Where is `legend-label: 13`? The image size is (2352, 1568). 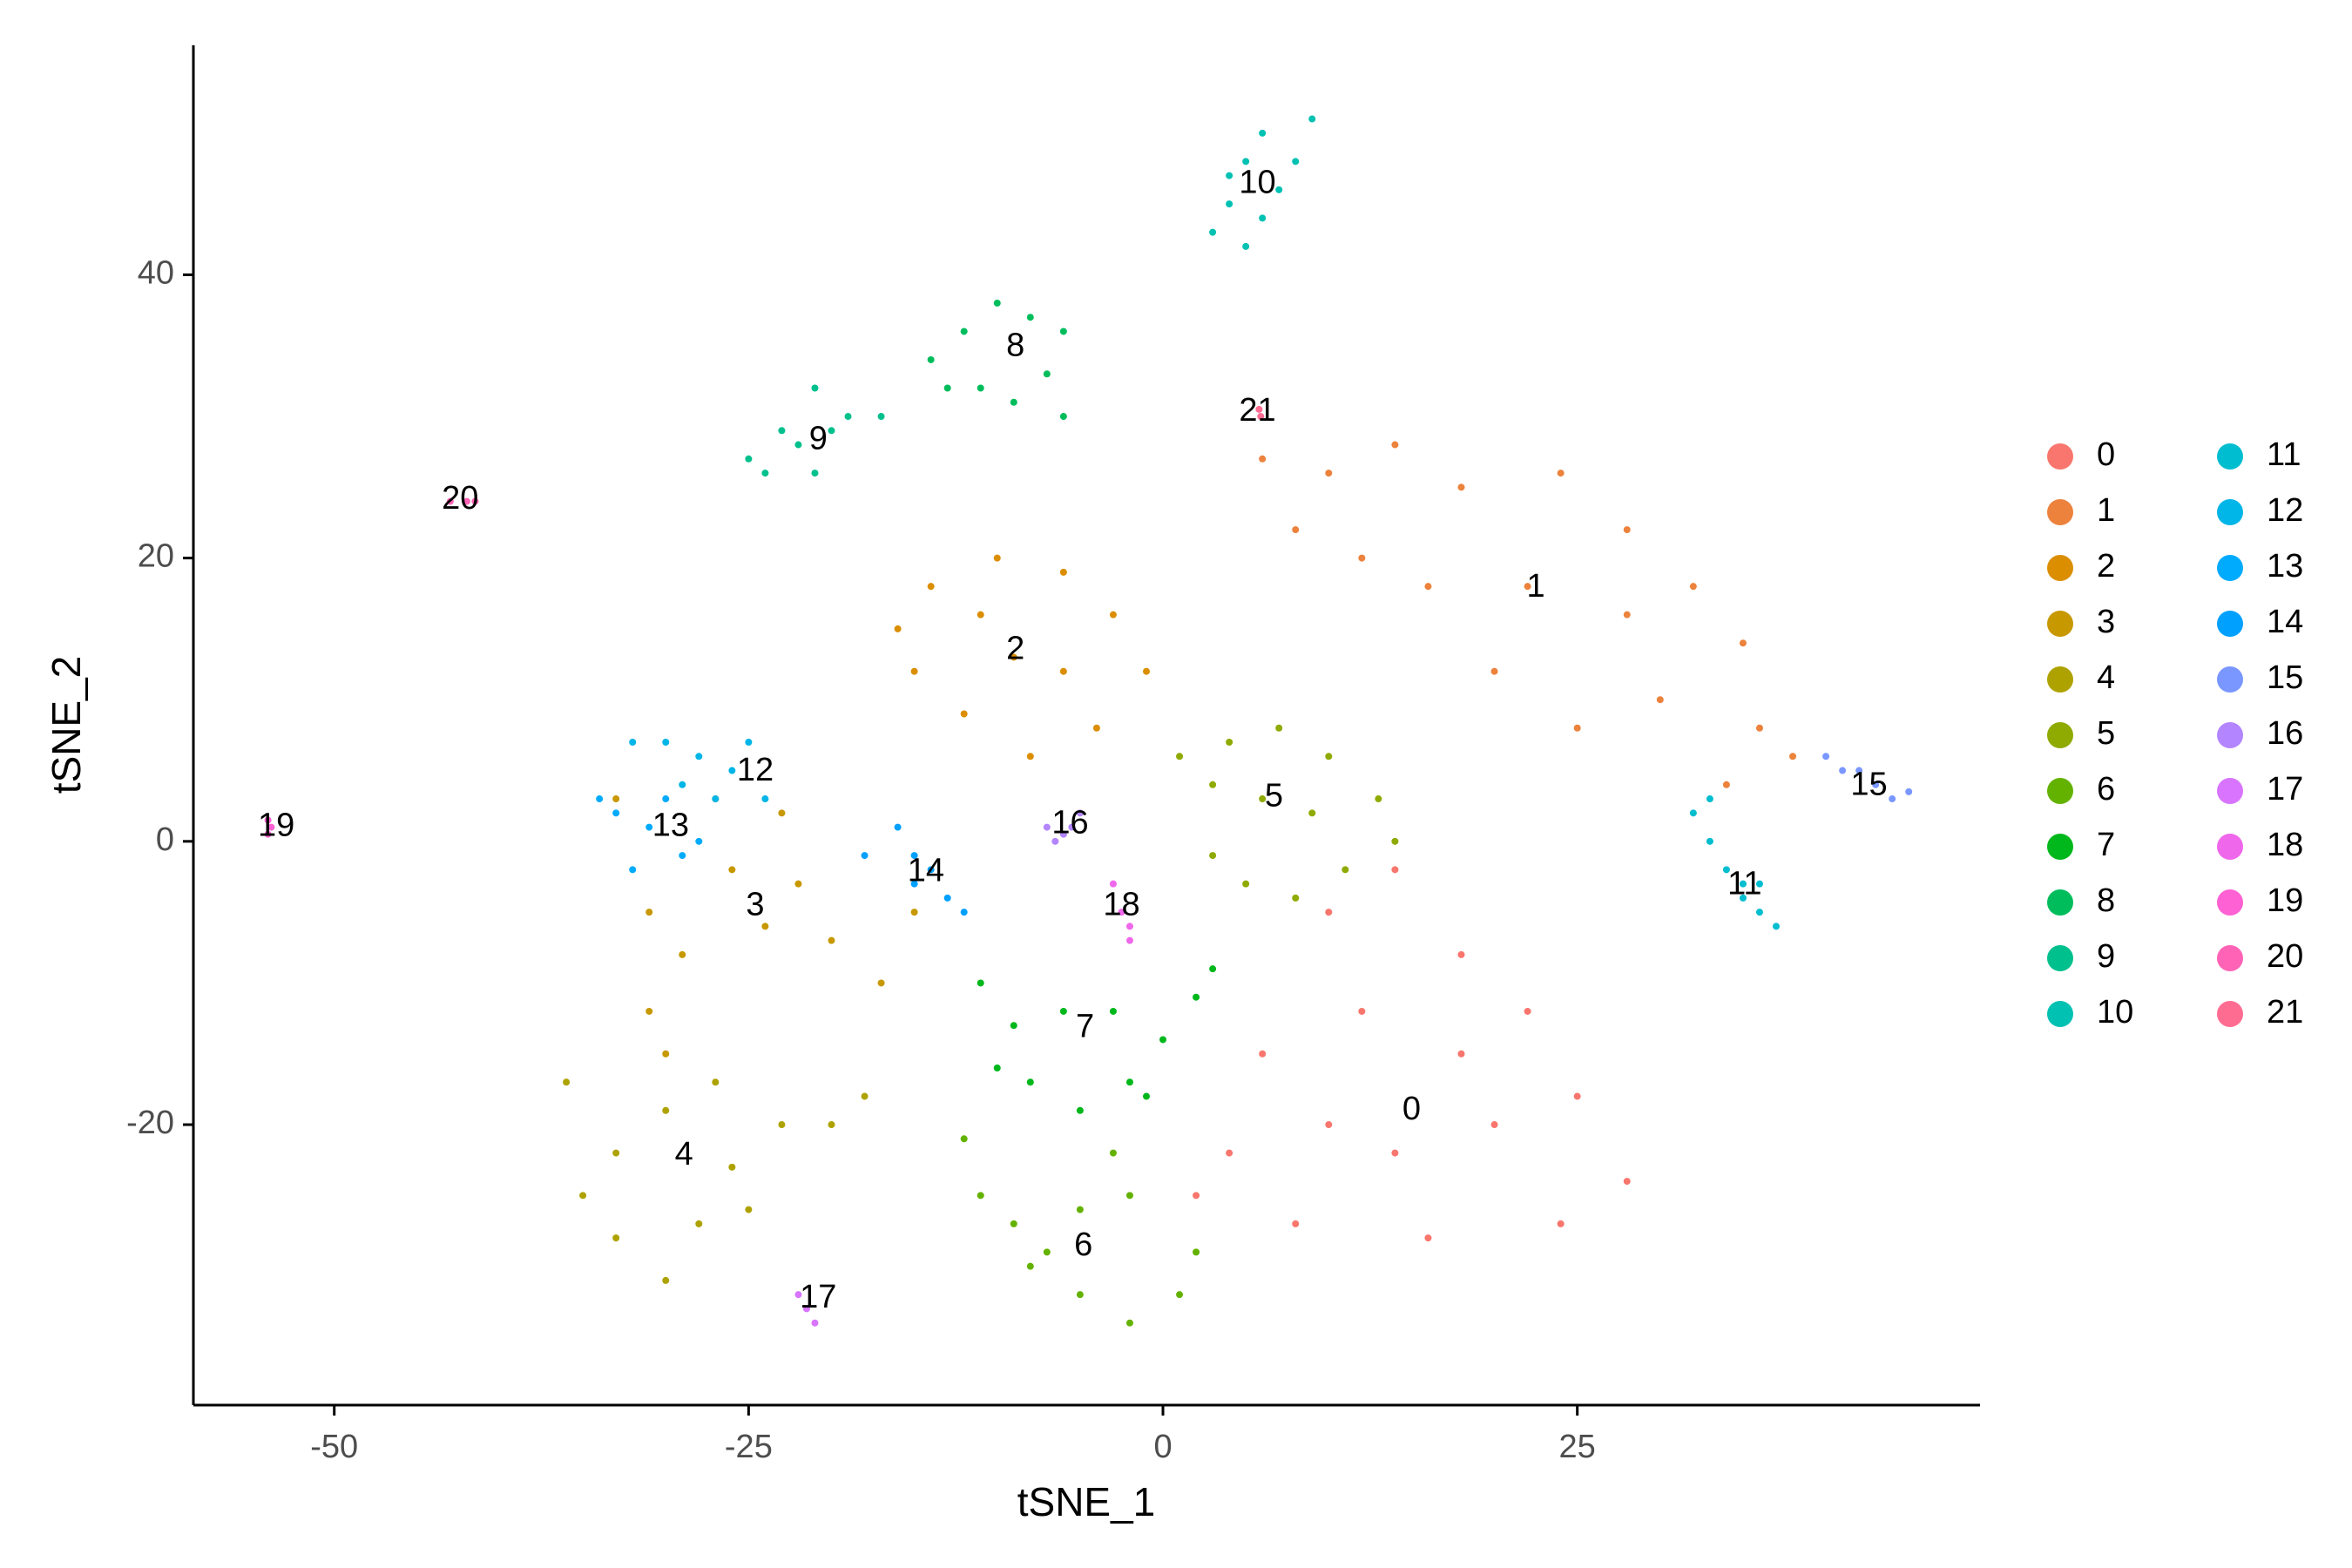 legend-label: 13 is located at coordinates (2285, 566).